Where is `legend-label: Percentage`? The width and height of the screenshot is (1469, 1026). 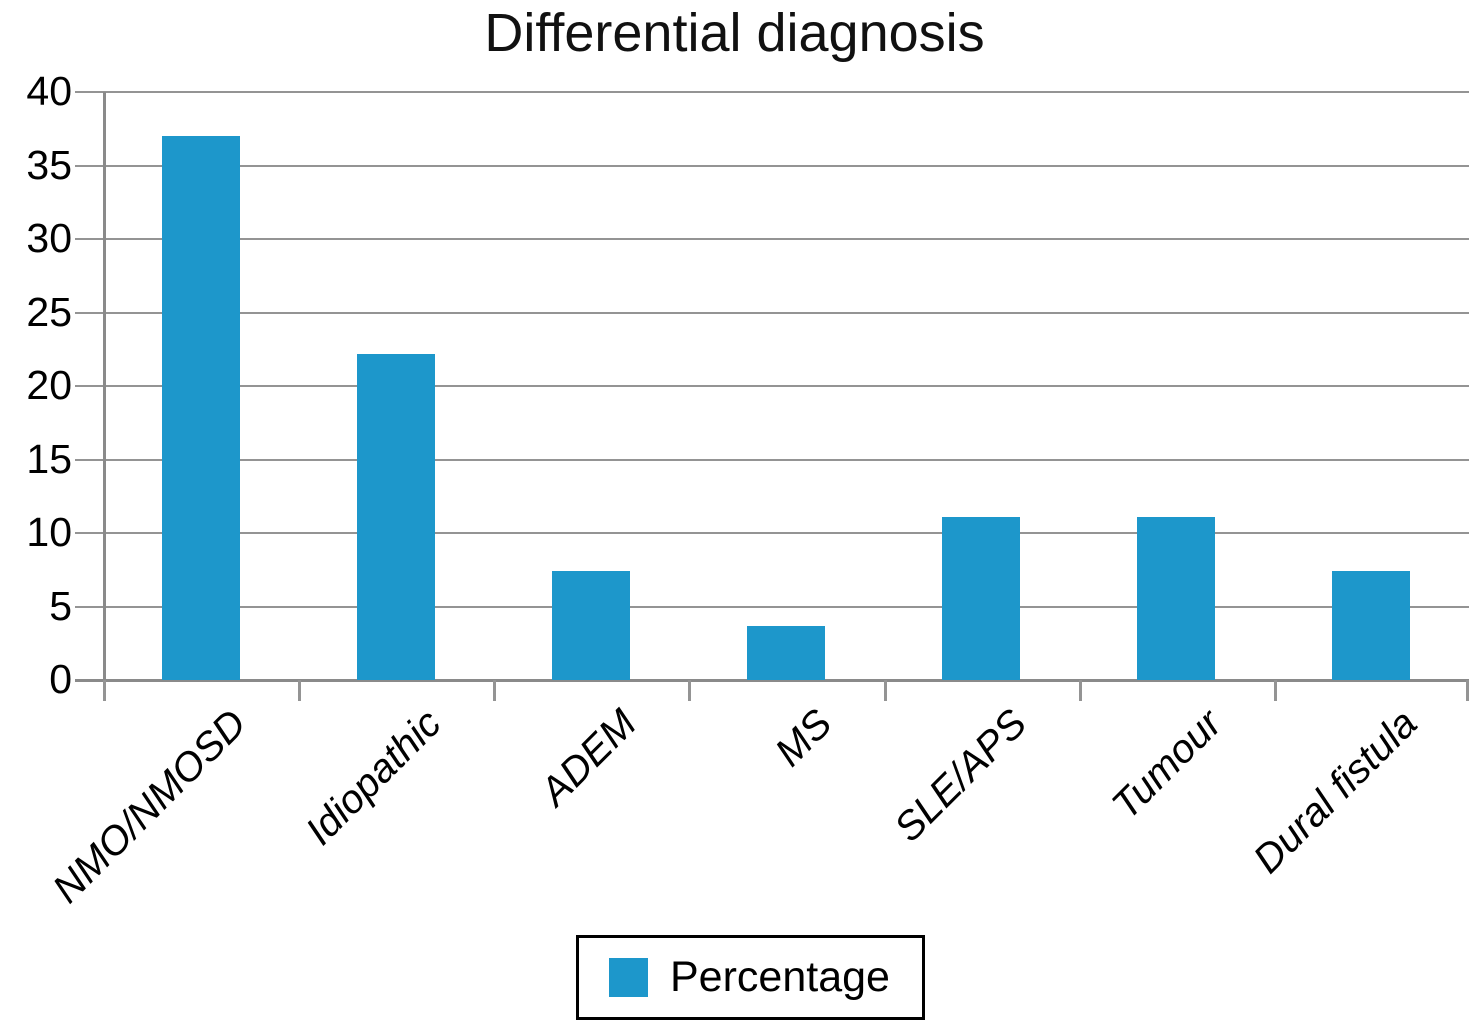 legend-label: Percentage is located at coordinates (780, 977).